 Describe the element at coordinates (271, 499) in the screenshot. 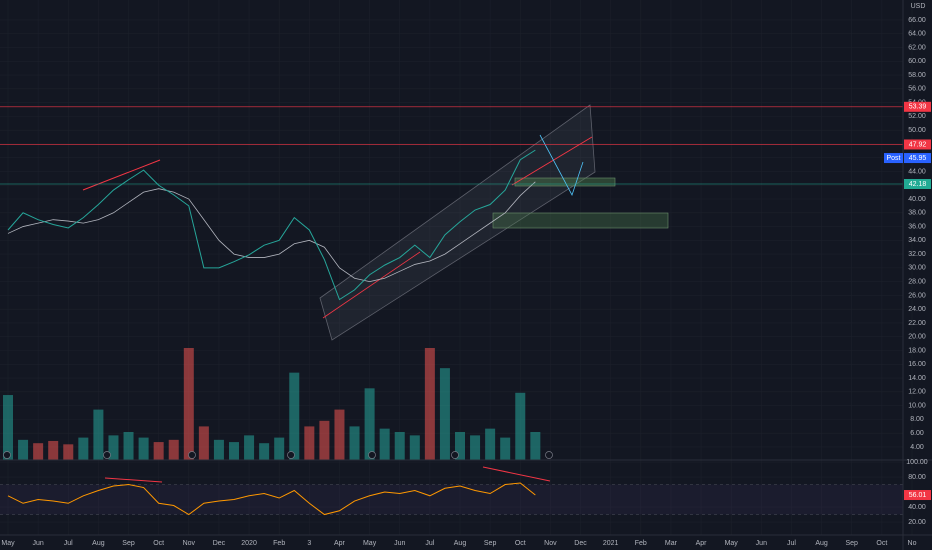

I see `rsi-line` at that location.